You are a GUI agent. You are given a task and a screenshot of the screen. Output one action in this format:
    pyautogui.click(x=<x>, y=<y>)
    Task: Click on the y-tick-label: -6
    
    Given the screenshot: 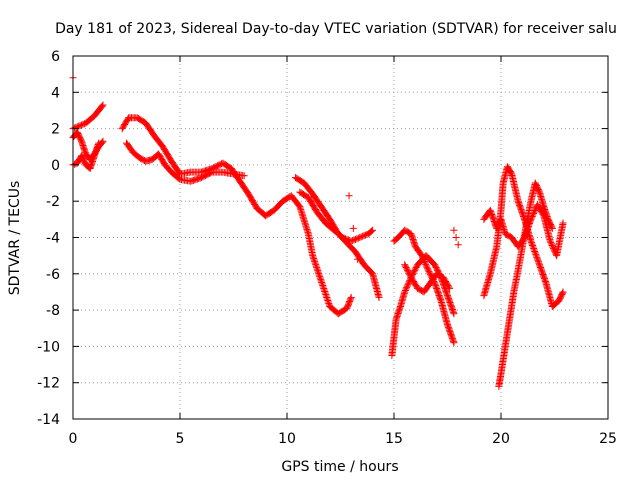 What is the action you would take?
    pyautogui.click(x=53, y=275)
    